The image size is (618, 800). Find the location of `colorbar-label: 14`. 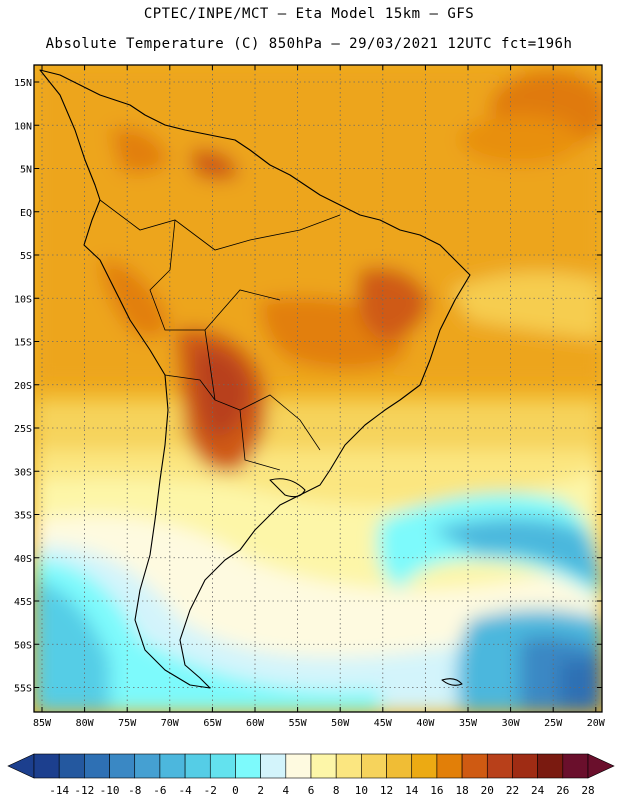

colorbar-label: 14 is located at coordinates (412, 790).